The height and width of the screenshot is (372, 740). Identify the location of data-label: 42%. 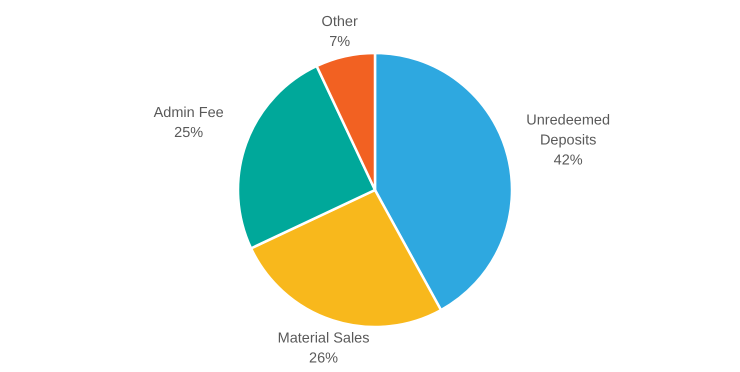
(568, 160).